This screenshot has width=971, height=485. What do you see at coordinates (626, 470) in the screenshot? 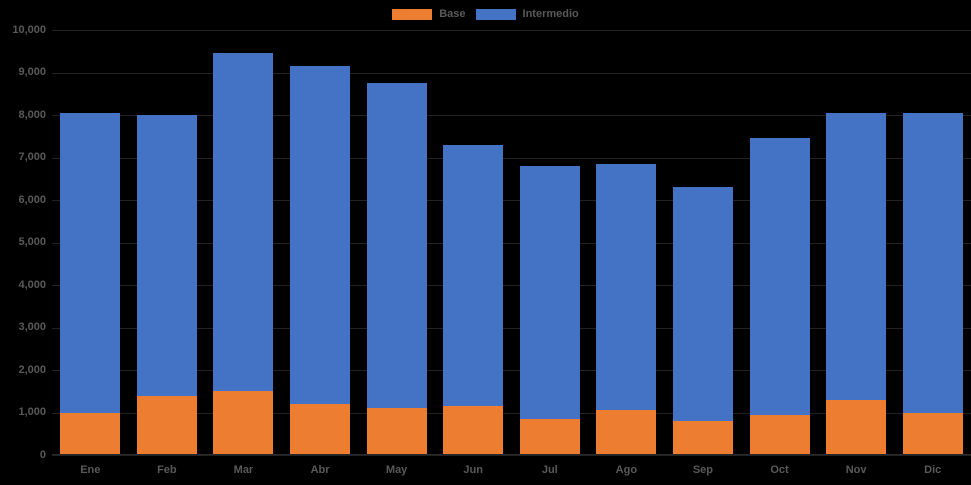
I see `x-axis-label-ago: Ago` at bounding box center [626, 470].